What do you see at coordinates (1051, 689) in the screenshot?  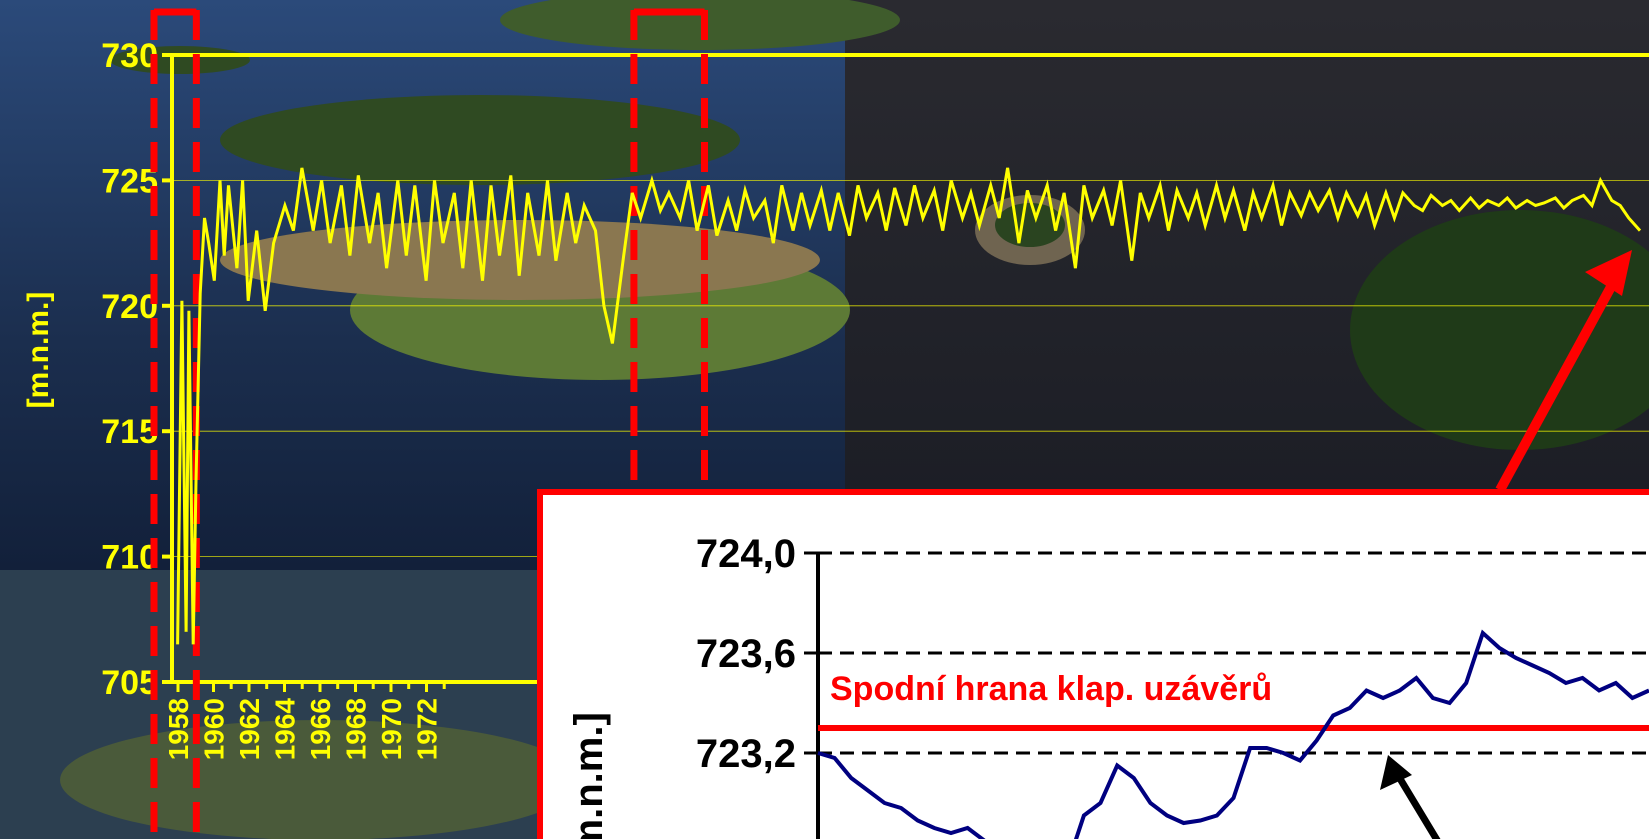 I see `reference-line-label: Spodní hrana klap. uzávěrů` at bounding box center [1051, 689].